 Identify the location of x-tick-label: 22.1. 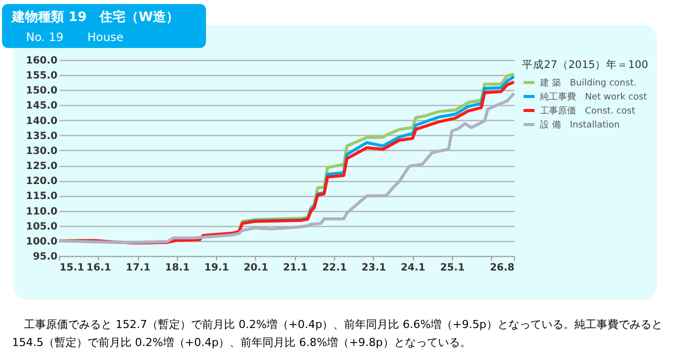
(334, 268).